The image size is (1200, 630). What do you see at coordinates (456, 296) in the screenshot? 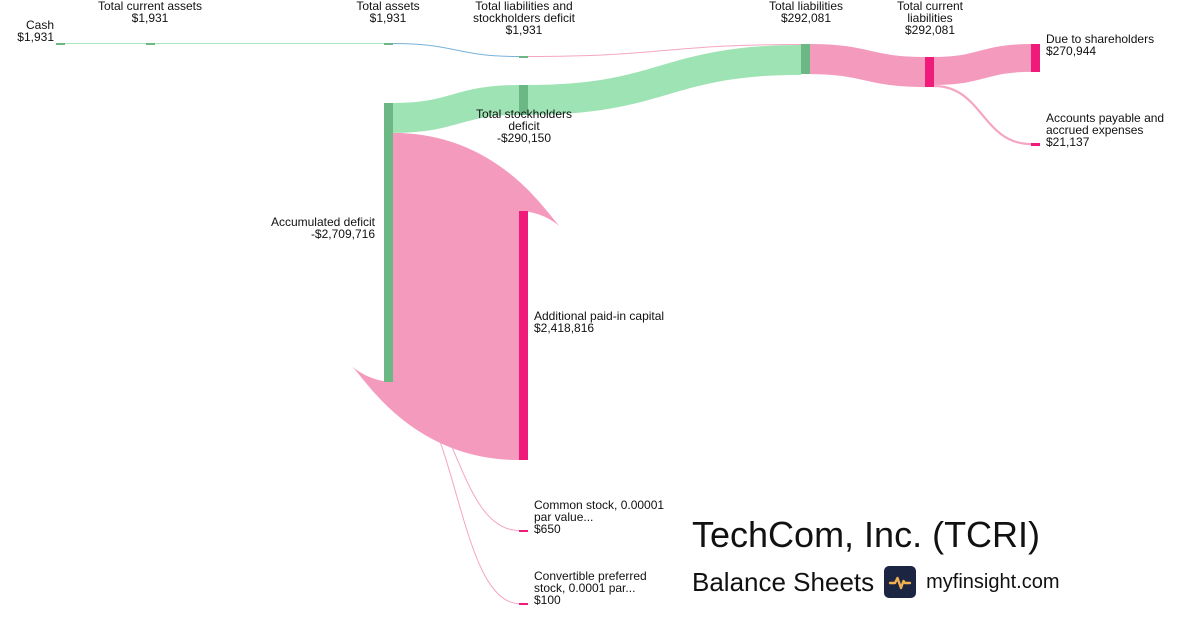
I see `link-ad-to-apic` at bounding box center [456, 296].